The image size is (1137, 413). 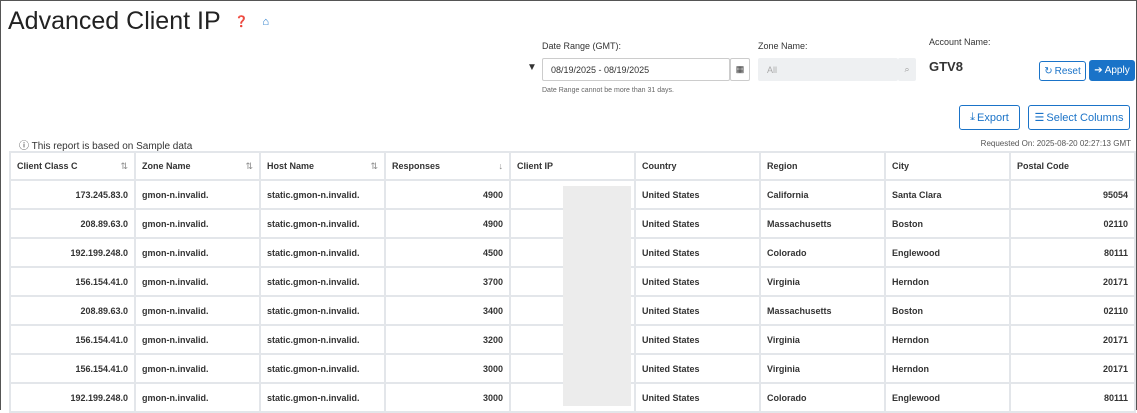 What do you see at coordinates (946, 66) in the screenshot?
I see `account-name-value: GTV8` at bounding box center [946, 66].